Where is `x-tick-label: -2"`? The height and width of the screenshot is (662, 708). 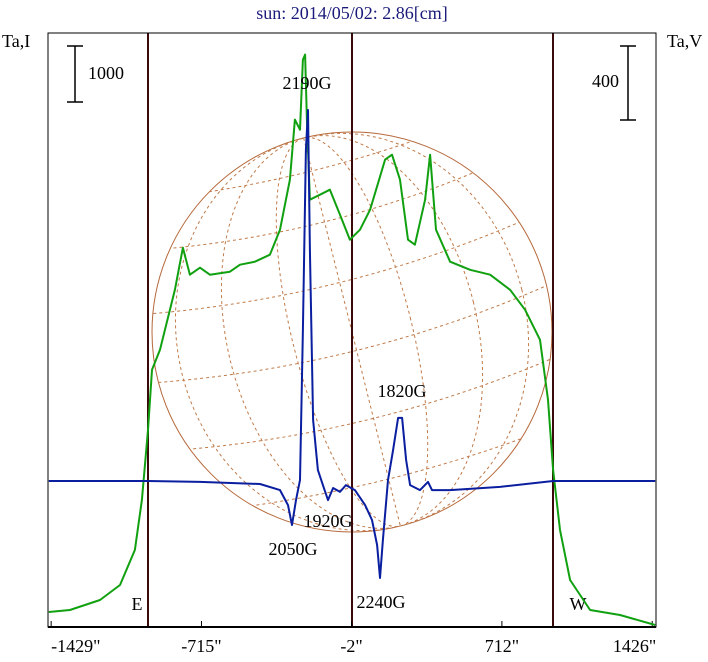 x-tick-label: -2" is located at coordinates (351, 646).